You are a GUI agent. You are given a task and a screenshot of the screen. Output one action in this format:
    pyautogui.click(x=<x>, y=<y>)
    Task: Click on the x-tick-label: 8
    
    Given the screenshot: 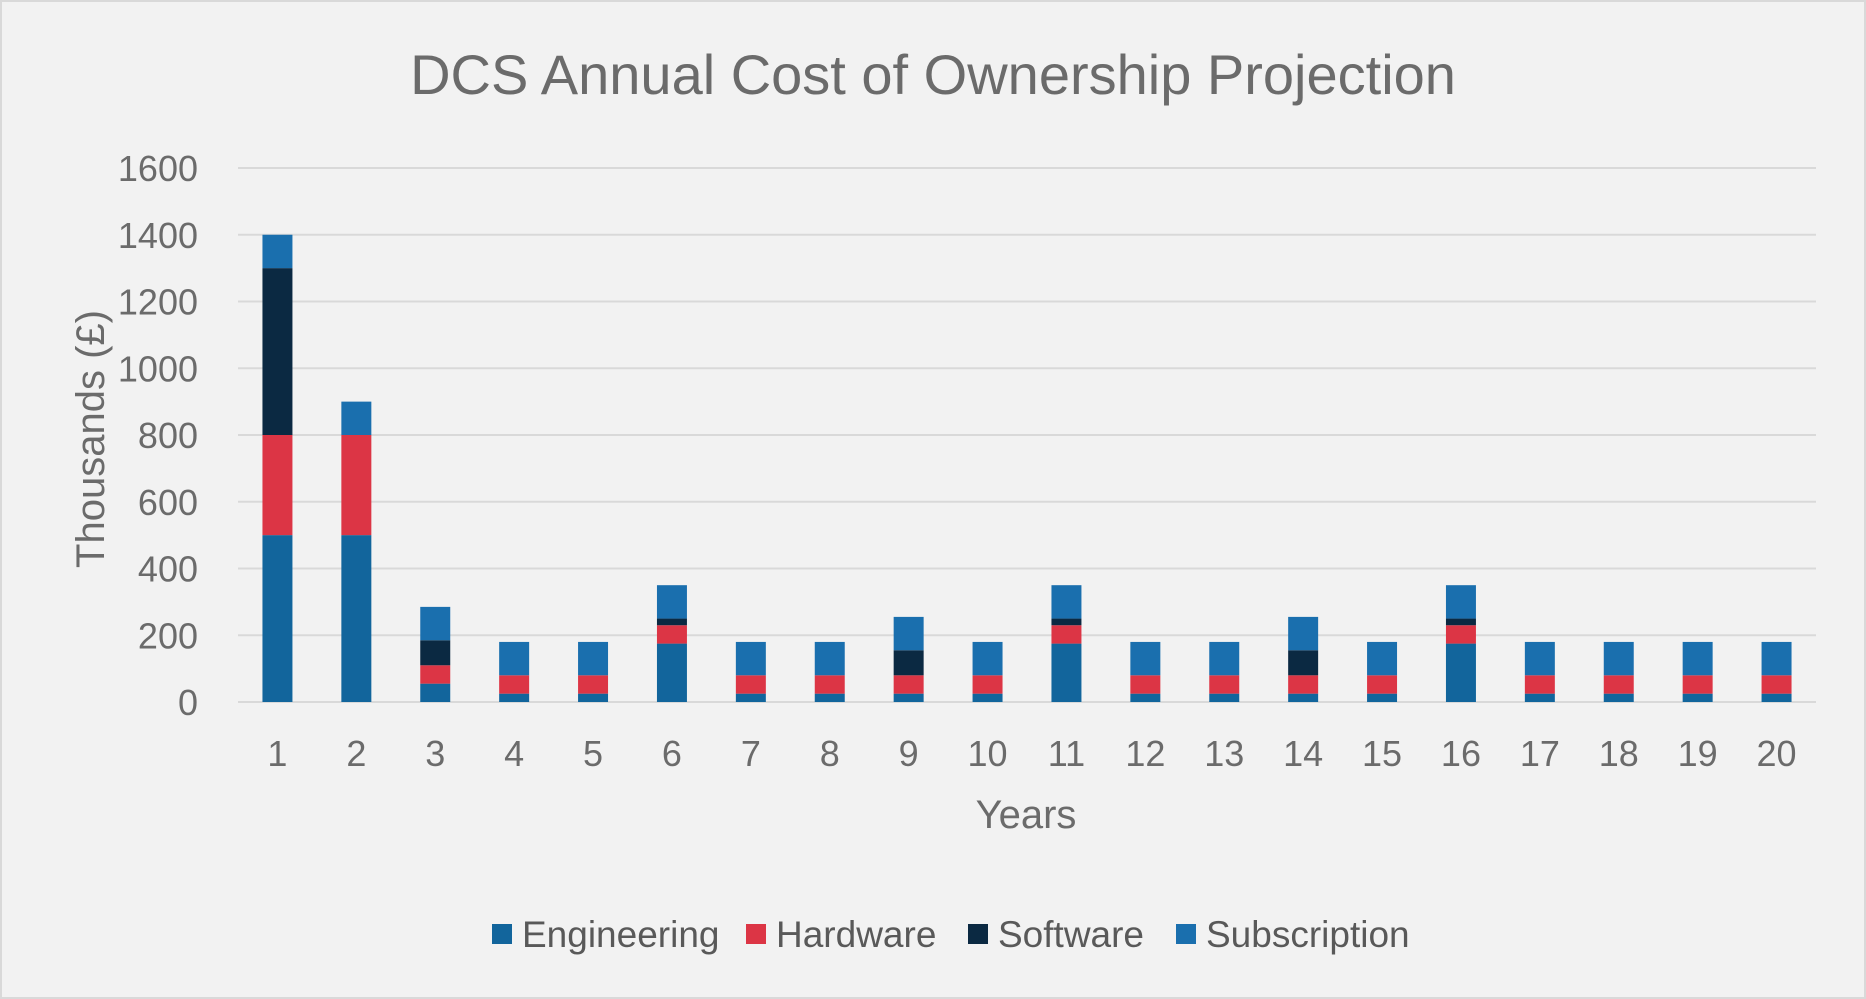 What is the action you would take?
    pyautogui.click(x=830, y=753)
    